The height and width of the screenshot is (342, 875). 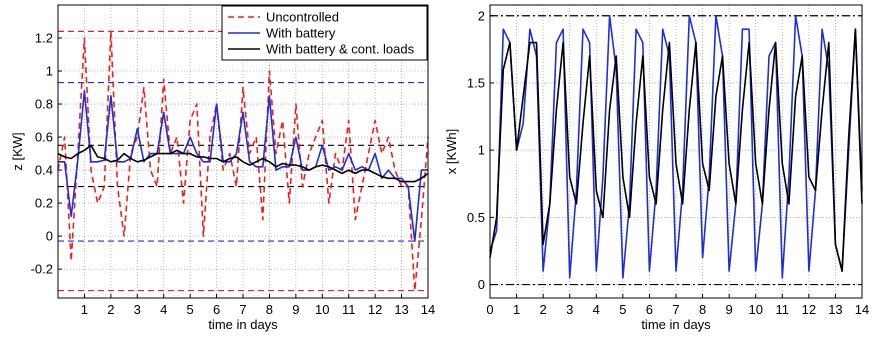 What do you see at coordinates (476, 82) in the screenshot?
I see `y-tick-label: 1.5` at bounding box center [476, 82].